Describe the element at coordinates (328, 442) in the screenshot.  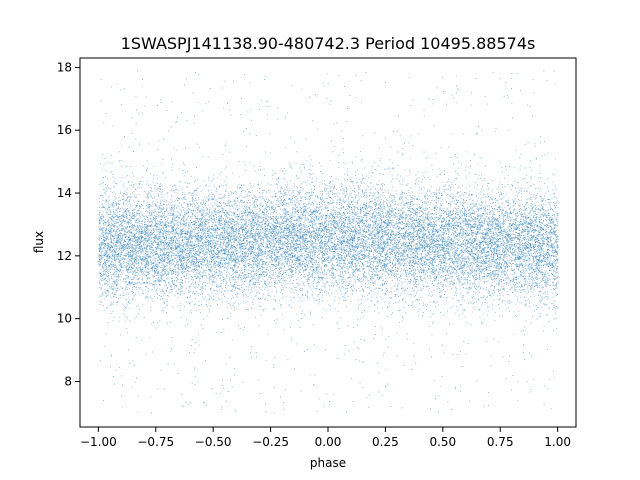
I see `x-tick-label: 0.00` at that location.